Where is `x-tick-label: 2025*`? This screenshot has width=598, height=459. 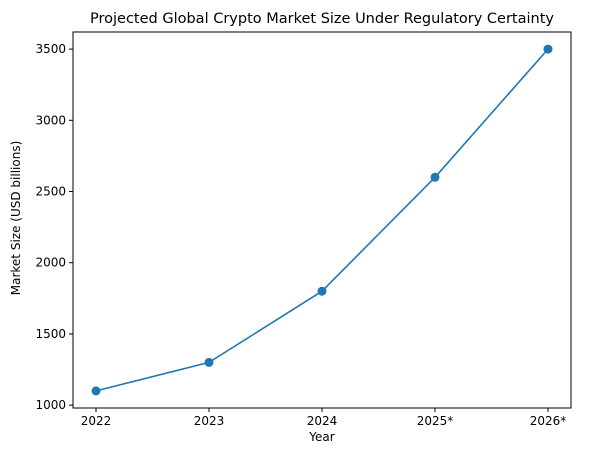
x-tick-label: 2025* is located at coordinates (435, 421).